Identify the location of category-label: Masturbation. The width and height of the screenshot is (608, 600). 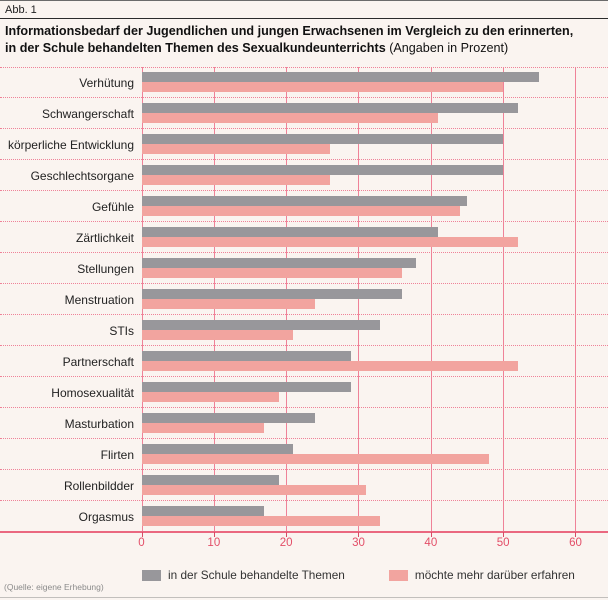
(99, 424).